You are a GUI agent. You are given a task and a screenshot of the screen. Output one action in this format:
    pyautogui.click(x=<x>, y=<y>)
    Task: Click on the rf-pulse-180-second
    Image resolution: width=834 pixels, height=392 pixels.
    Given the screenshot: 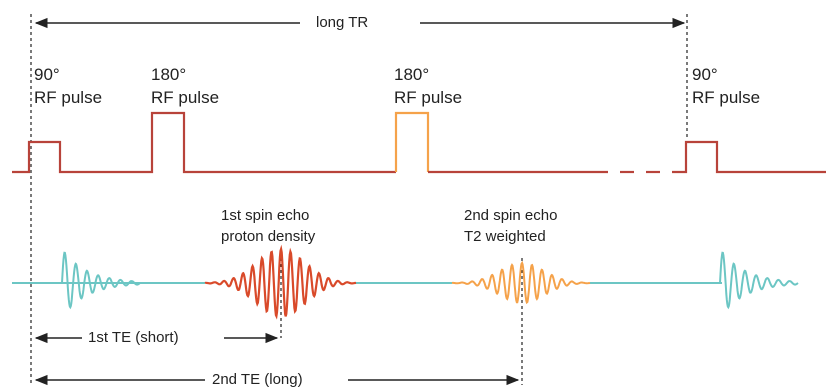 What is the action you would take?
    pyautogui.click(x=412, y=141)
    